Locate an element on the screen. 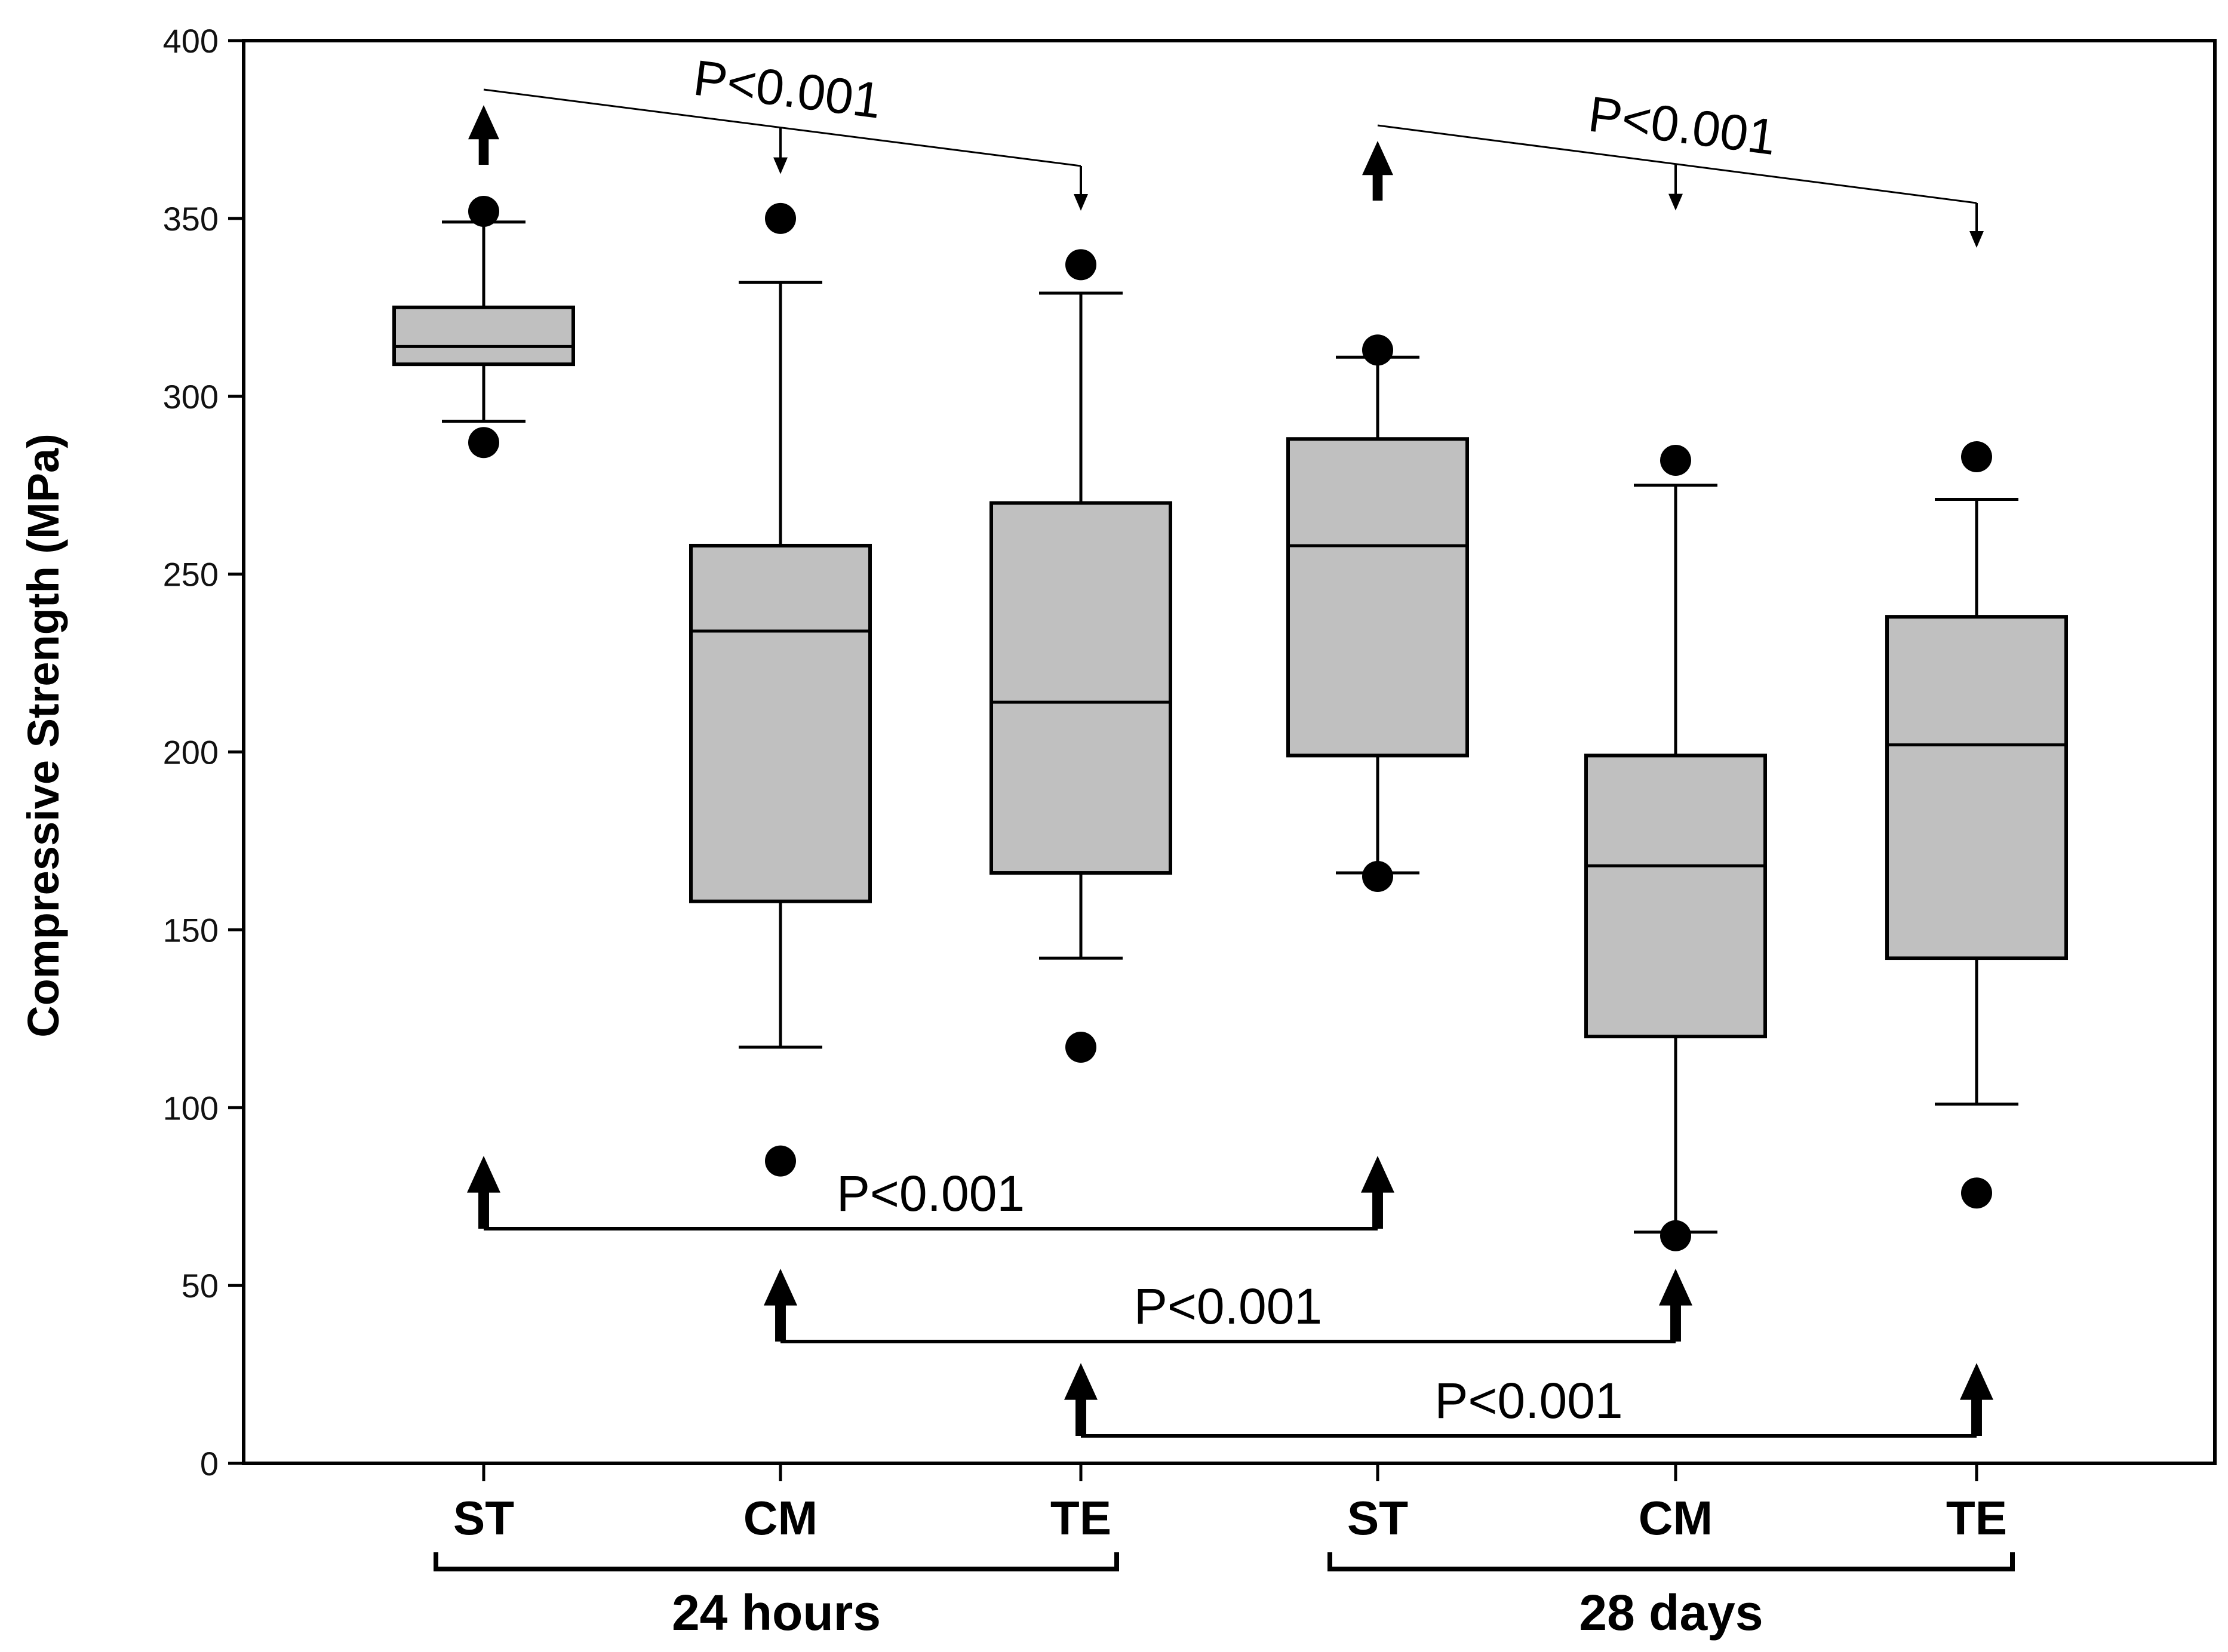 The width and height of the screenshot is (2228, 1652). annotation-4: P<0.001 is located at coordinates (1528, 1400).